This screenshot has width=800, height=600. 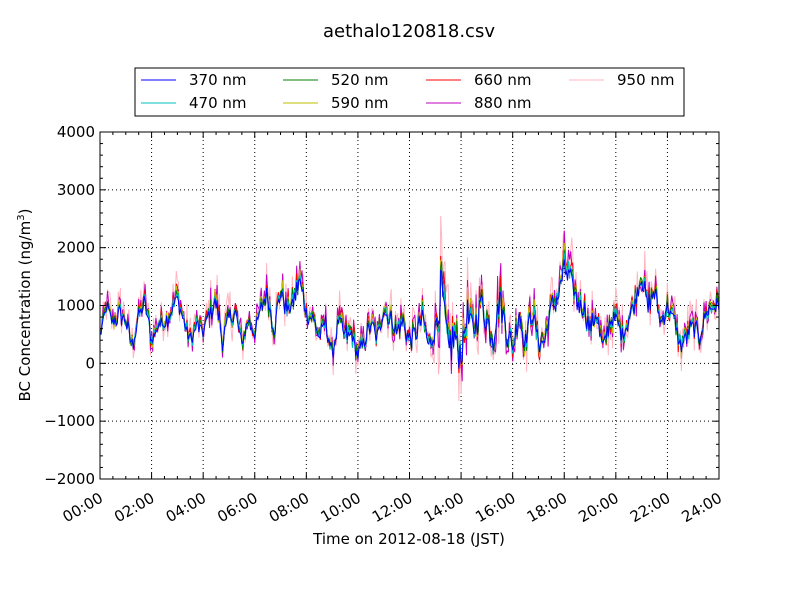 I want to click on x-tick-label: 12:00, so click(x=392, y=507).